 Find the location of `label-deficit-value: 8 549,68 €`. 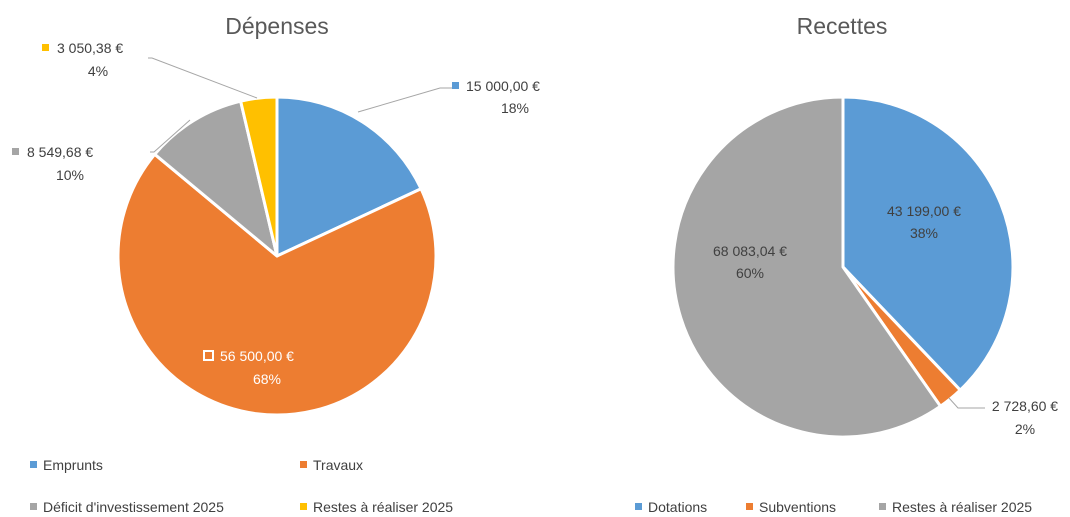

label-deficit-value: 8 549,68 € is located at coordinates (60, 152).